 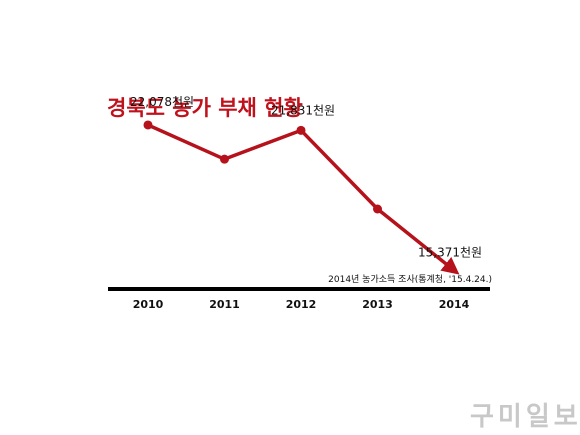 What do you see at coordinates (205, 108) in the screenshot?
I see `chart-title: 경북도 농가 부채 현황` at bounding box center [205, 108].